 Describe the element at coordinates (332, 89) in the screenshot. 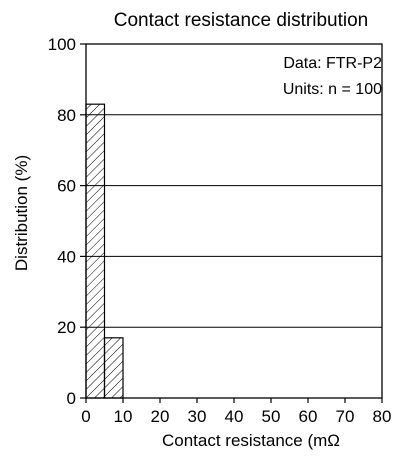

I see `annotation-units: Units: n = 100` at that location.